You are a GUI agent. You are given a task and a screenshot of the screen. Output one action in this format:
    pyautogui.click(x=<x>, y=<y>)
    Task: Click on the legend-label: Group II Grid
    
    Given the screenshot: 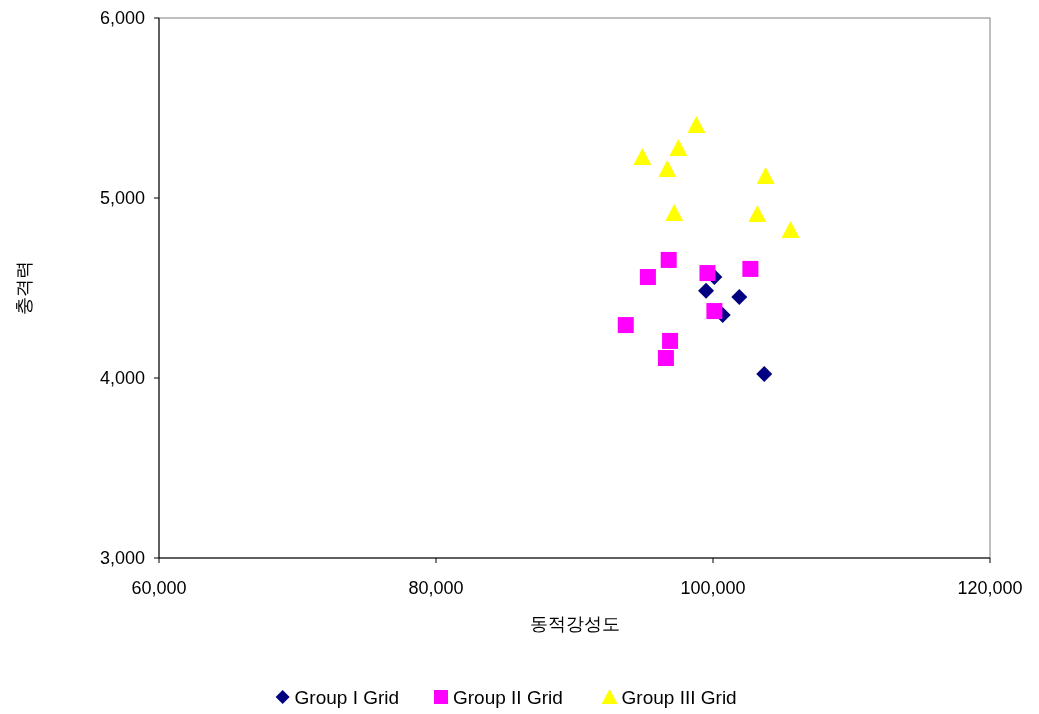 What is the action you would take?
    pyautogui.click(x=508, y=697)
    